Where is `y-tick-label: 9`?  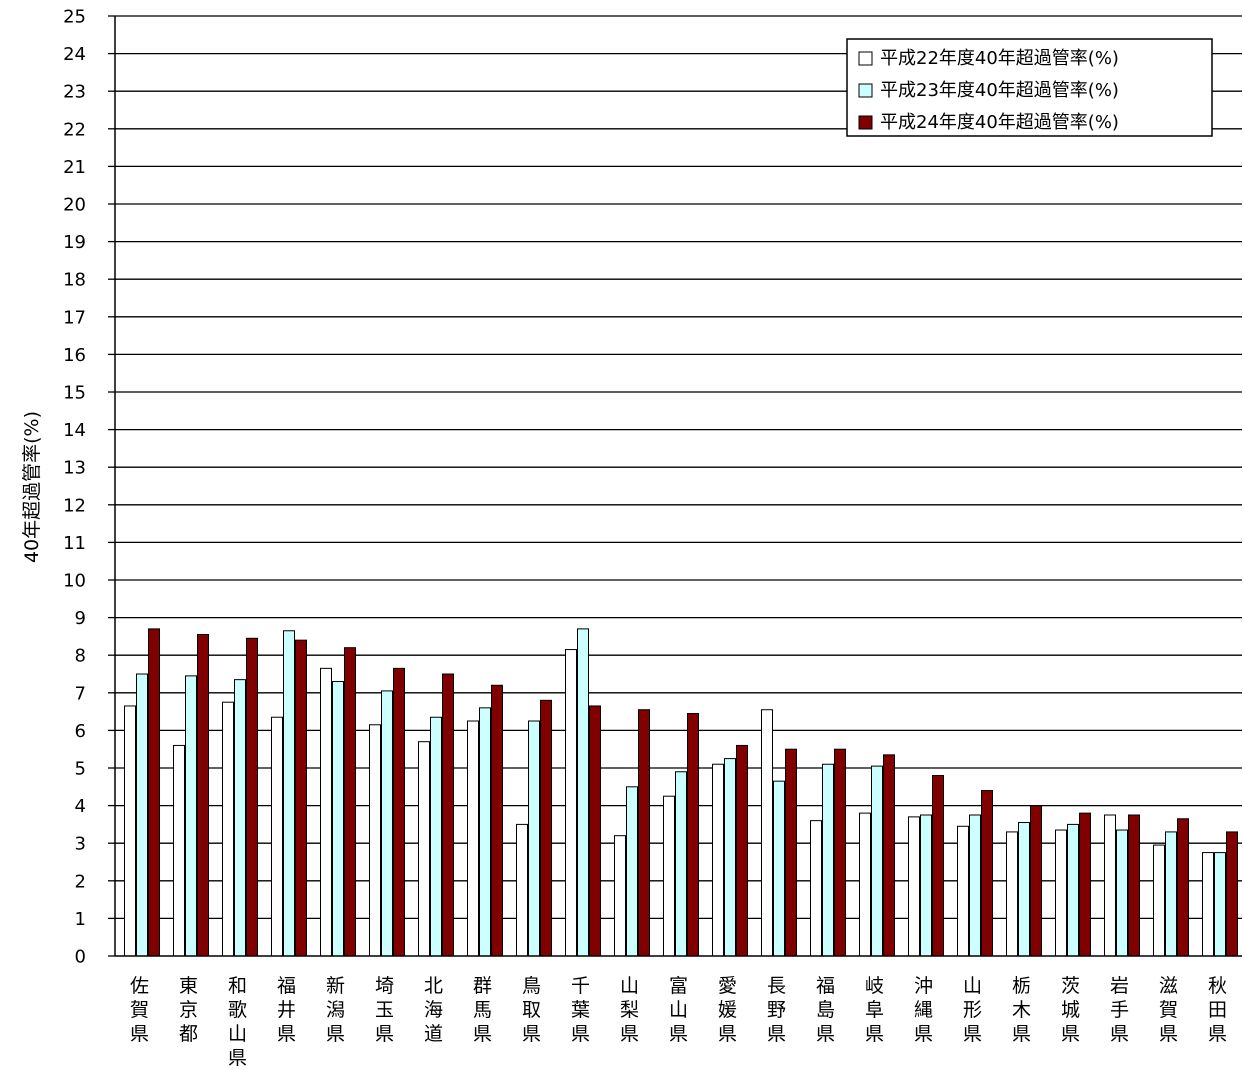 y-tick-label: 9 is located at coordinates (80, 618).